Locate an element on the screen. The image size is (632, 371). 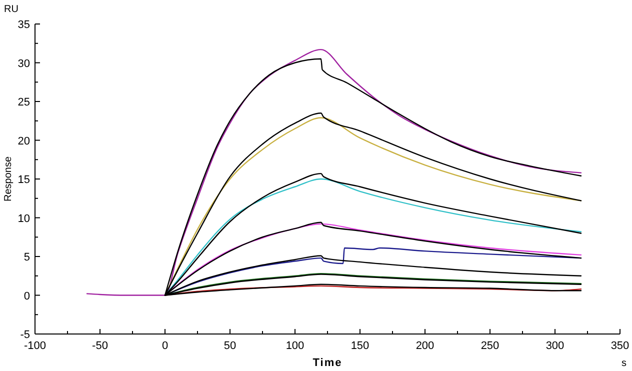
y-tick-label: -5 is located at coordinates (25, 335).